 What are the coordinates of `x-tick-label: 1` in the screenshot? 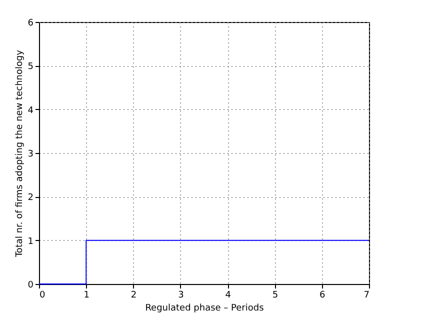 It's located at (87, 295).